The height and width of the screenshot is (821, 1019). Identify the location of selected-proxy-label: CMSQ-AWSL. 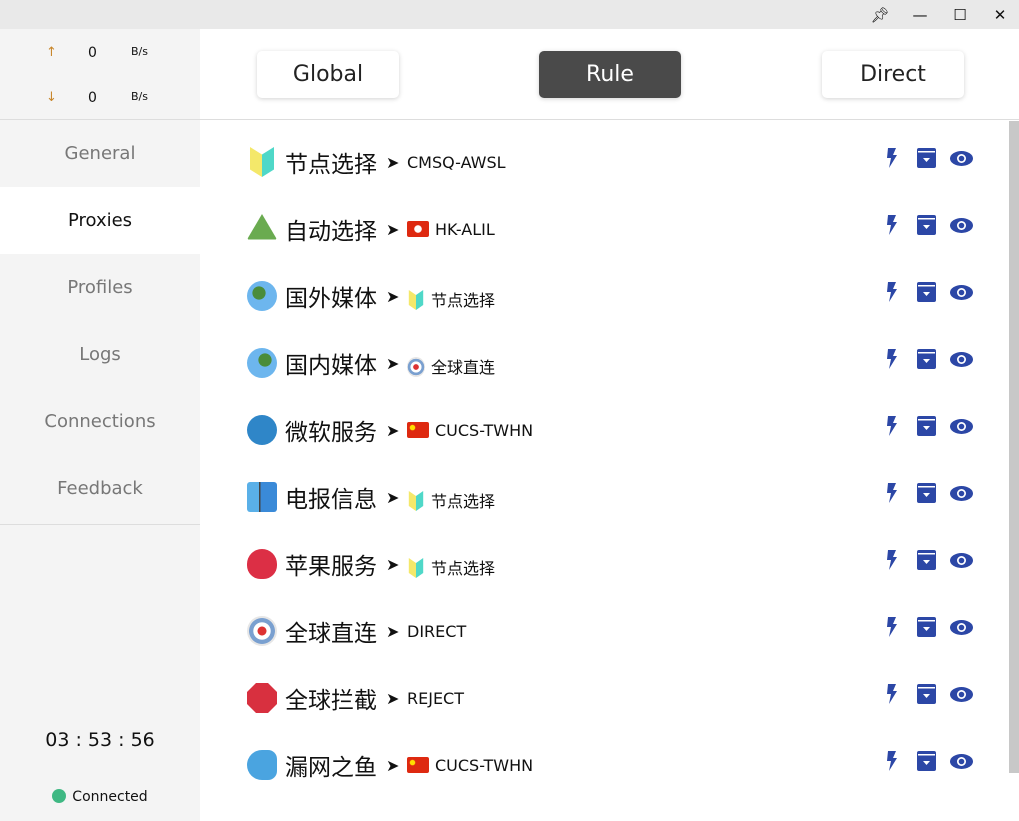
(456, 162).